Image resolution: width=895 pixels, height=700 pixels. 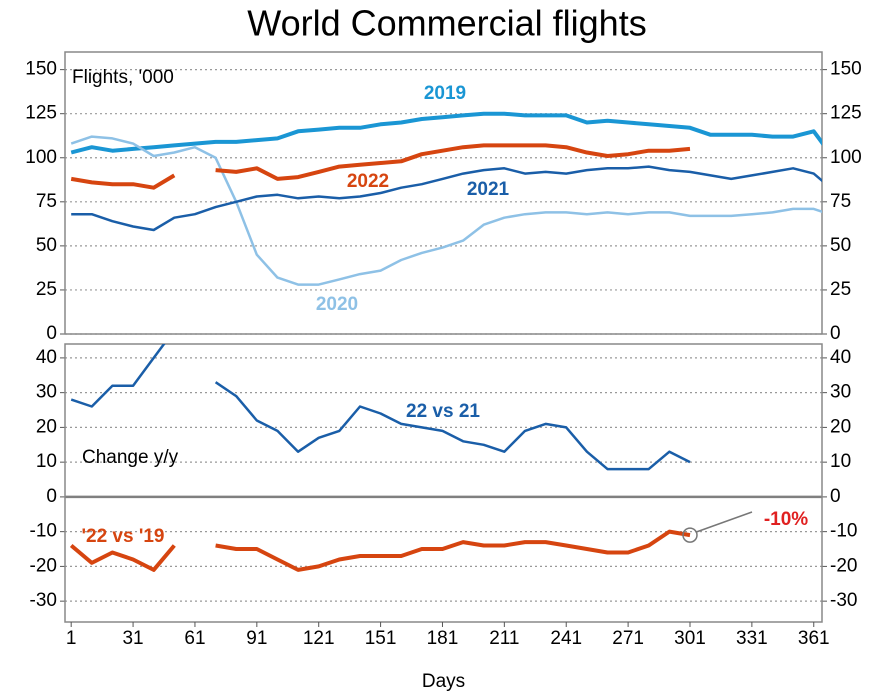 I want to click on x-tick-label: 301, so click(x=690, y=638).